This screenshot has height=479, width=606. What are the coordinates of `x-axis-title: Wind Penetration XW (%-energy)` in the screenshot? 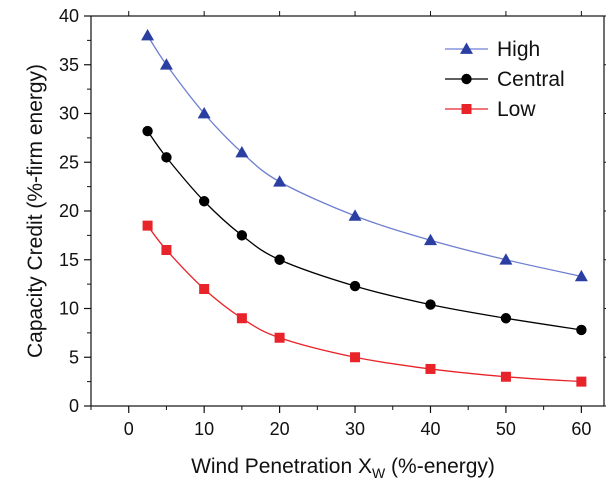 It's located at (343, 467).